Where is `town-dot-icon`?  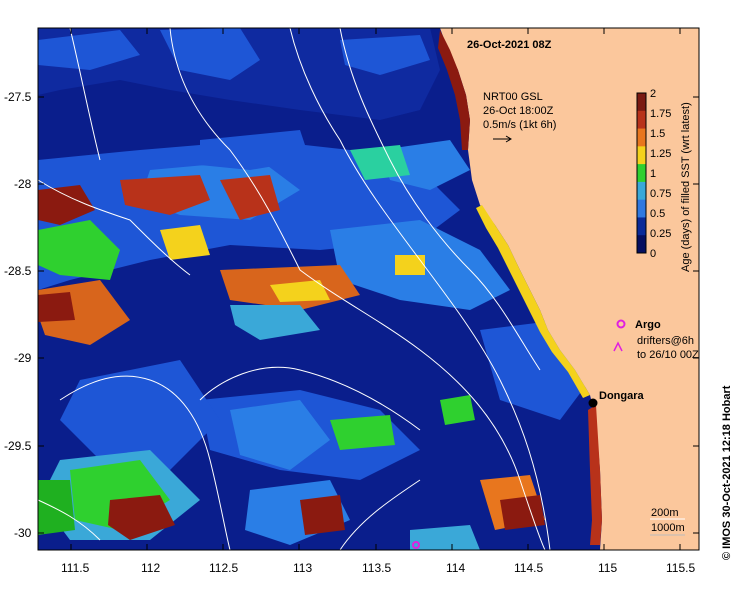
town-dot-icon is located at coordinates (593, 403).